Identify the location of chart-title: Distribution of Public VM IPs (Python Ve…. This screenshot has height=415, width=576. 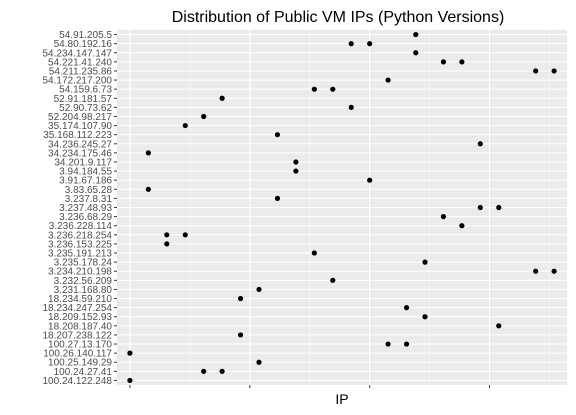
(338, 17).